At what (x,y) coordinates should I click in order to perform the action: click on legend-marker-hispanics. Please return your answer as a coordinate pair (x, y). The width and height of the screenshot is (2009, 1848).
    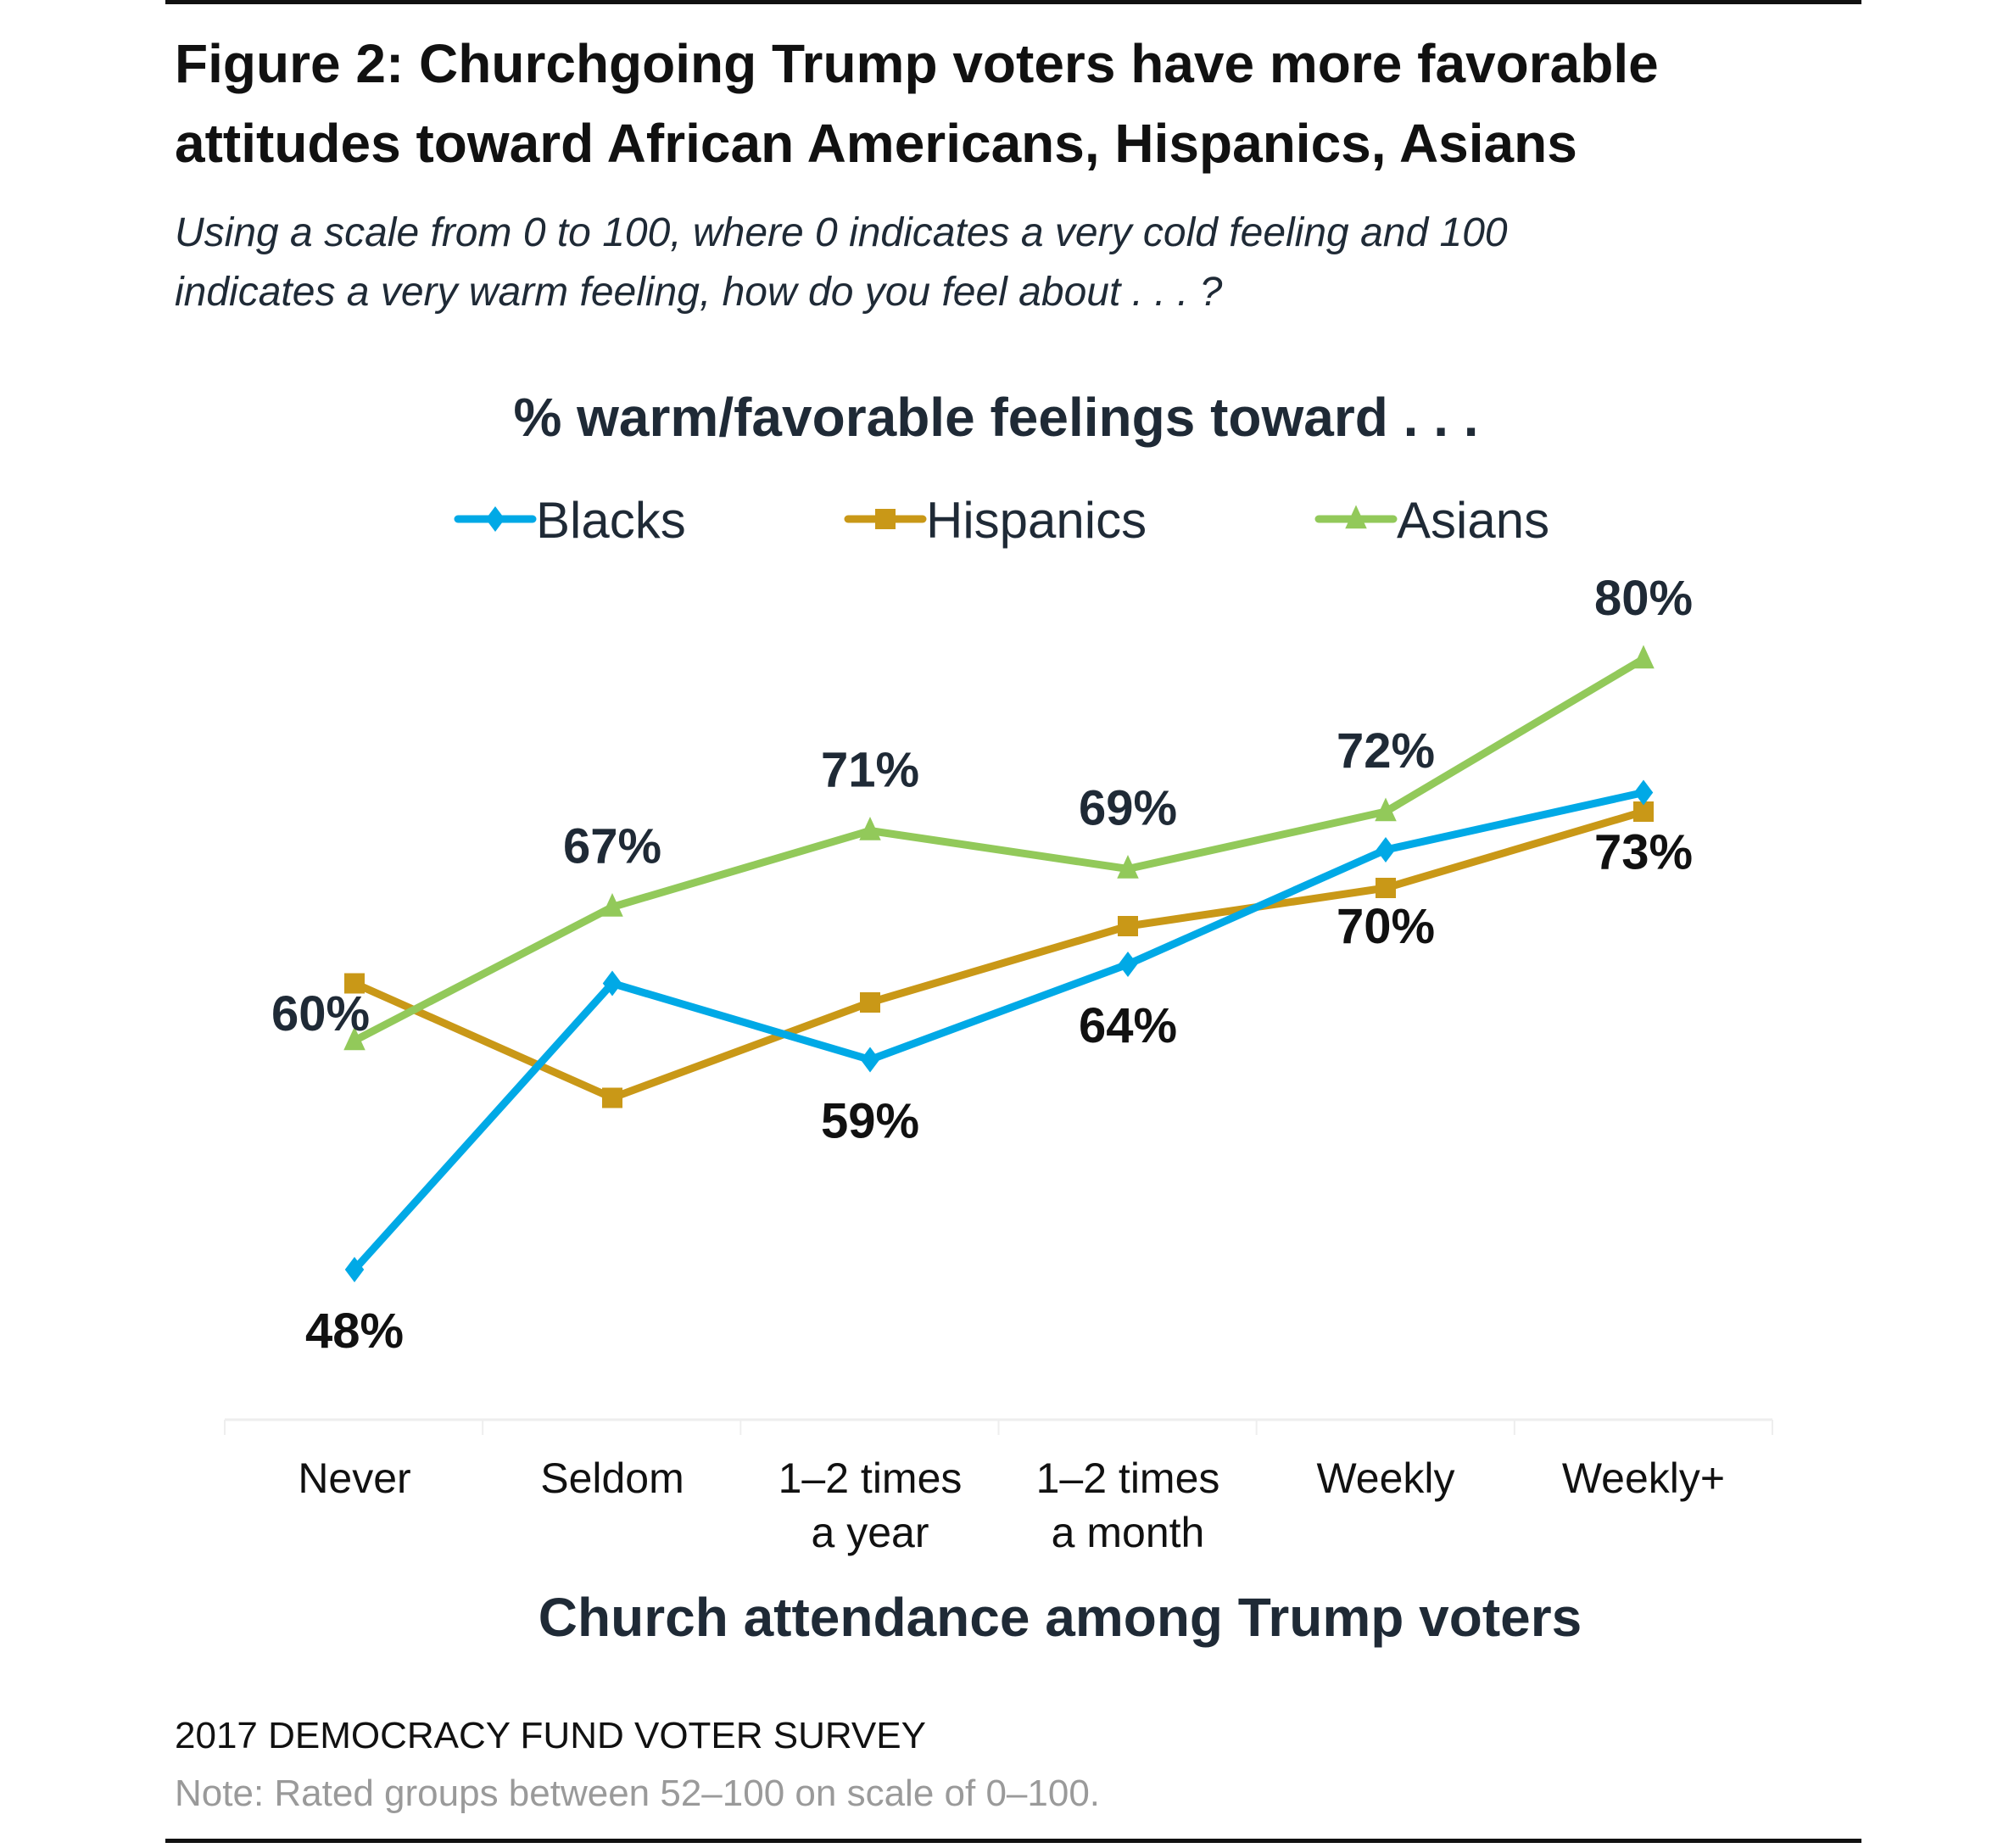
    Looking at the image, I should click on (885, 519).